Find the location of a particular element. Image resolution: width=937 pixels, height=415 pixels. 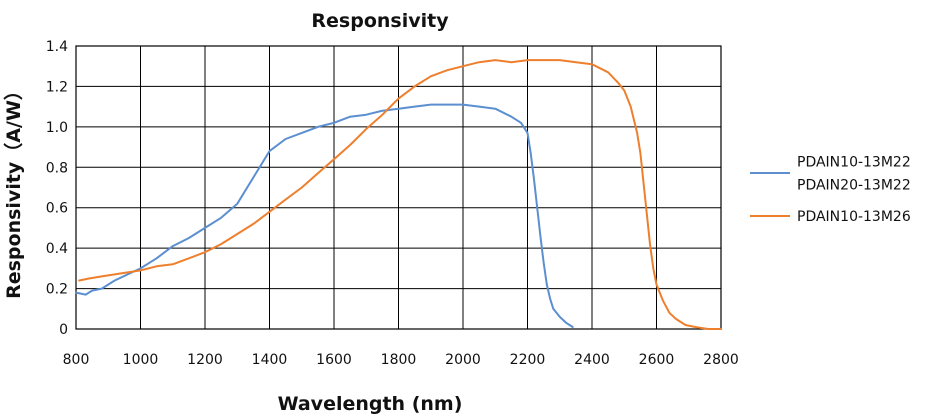

y-tick-label: 1.0 is located at coordinates (57, 128).